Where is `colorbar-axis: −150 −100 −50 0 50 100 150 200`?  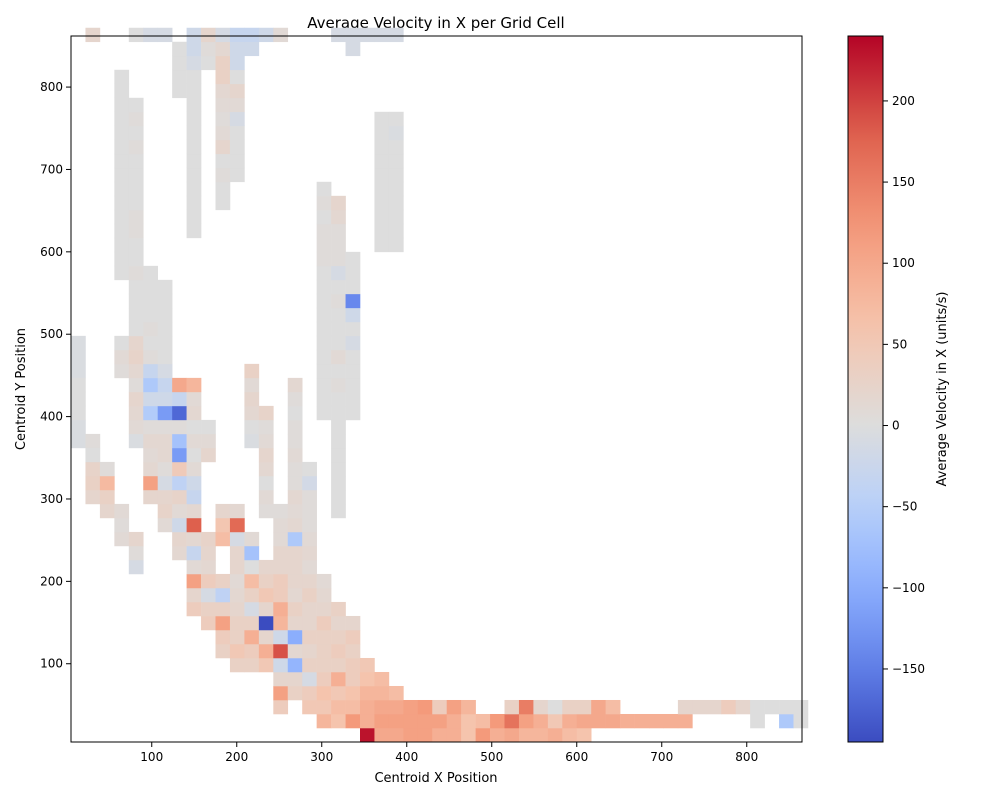 colorbar-axis: −150 −100 −50 0 50 100 150 200 is located at coordinates (904, 385).